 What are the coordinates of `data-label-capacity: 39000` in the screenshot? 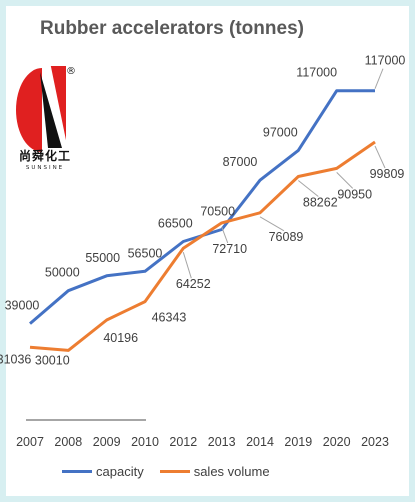 It's located at (22, 306).